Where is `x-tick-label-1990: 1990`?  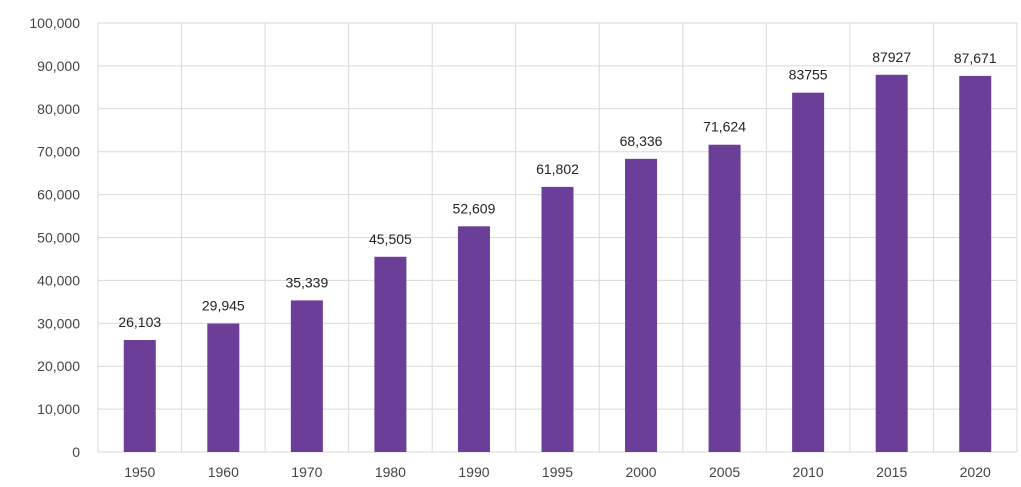 x-tick-label-1990: 1990 is located at coordinates (473, 472).